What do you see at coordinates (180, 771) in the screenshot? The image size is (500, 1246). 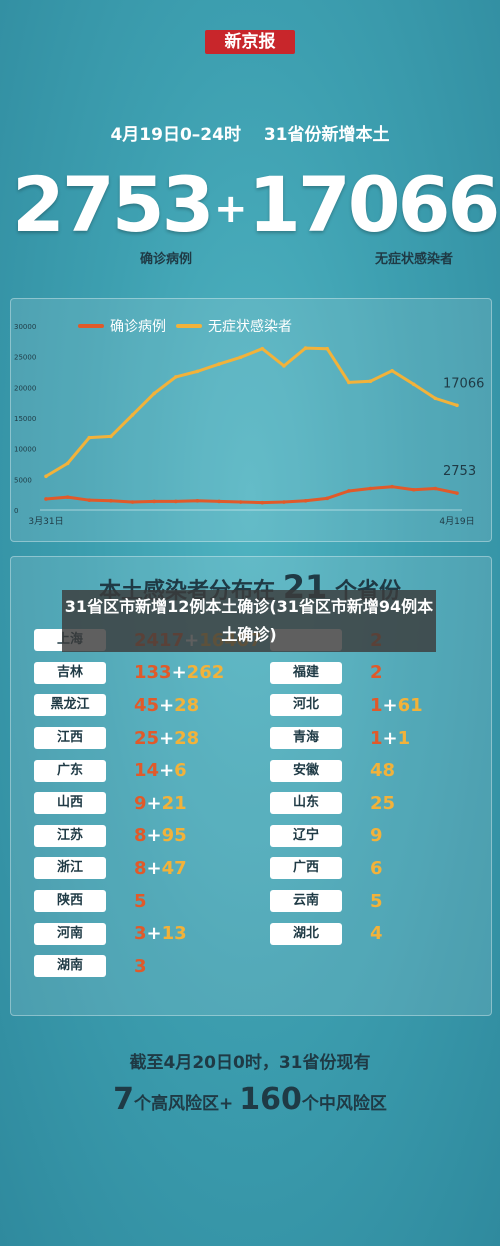 I see `asymptomatic-count: 6` at bounding box center [180, 771].